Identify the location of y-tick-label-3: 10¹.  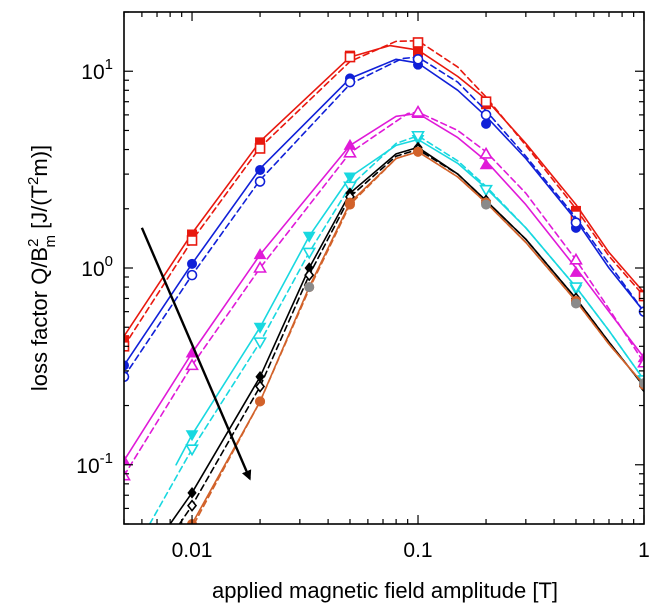
(97, 70).